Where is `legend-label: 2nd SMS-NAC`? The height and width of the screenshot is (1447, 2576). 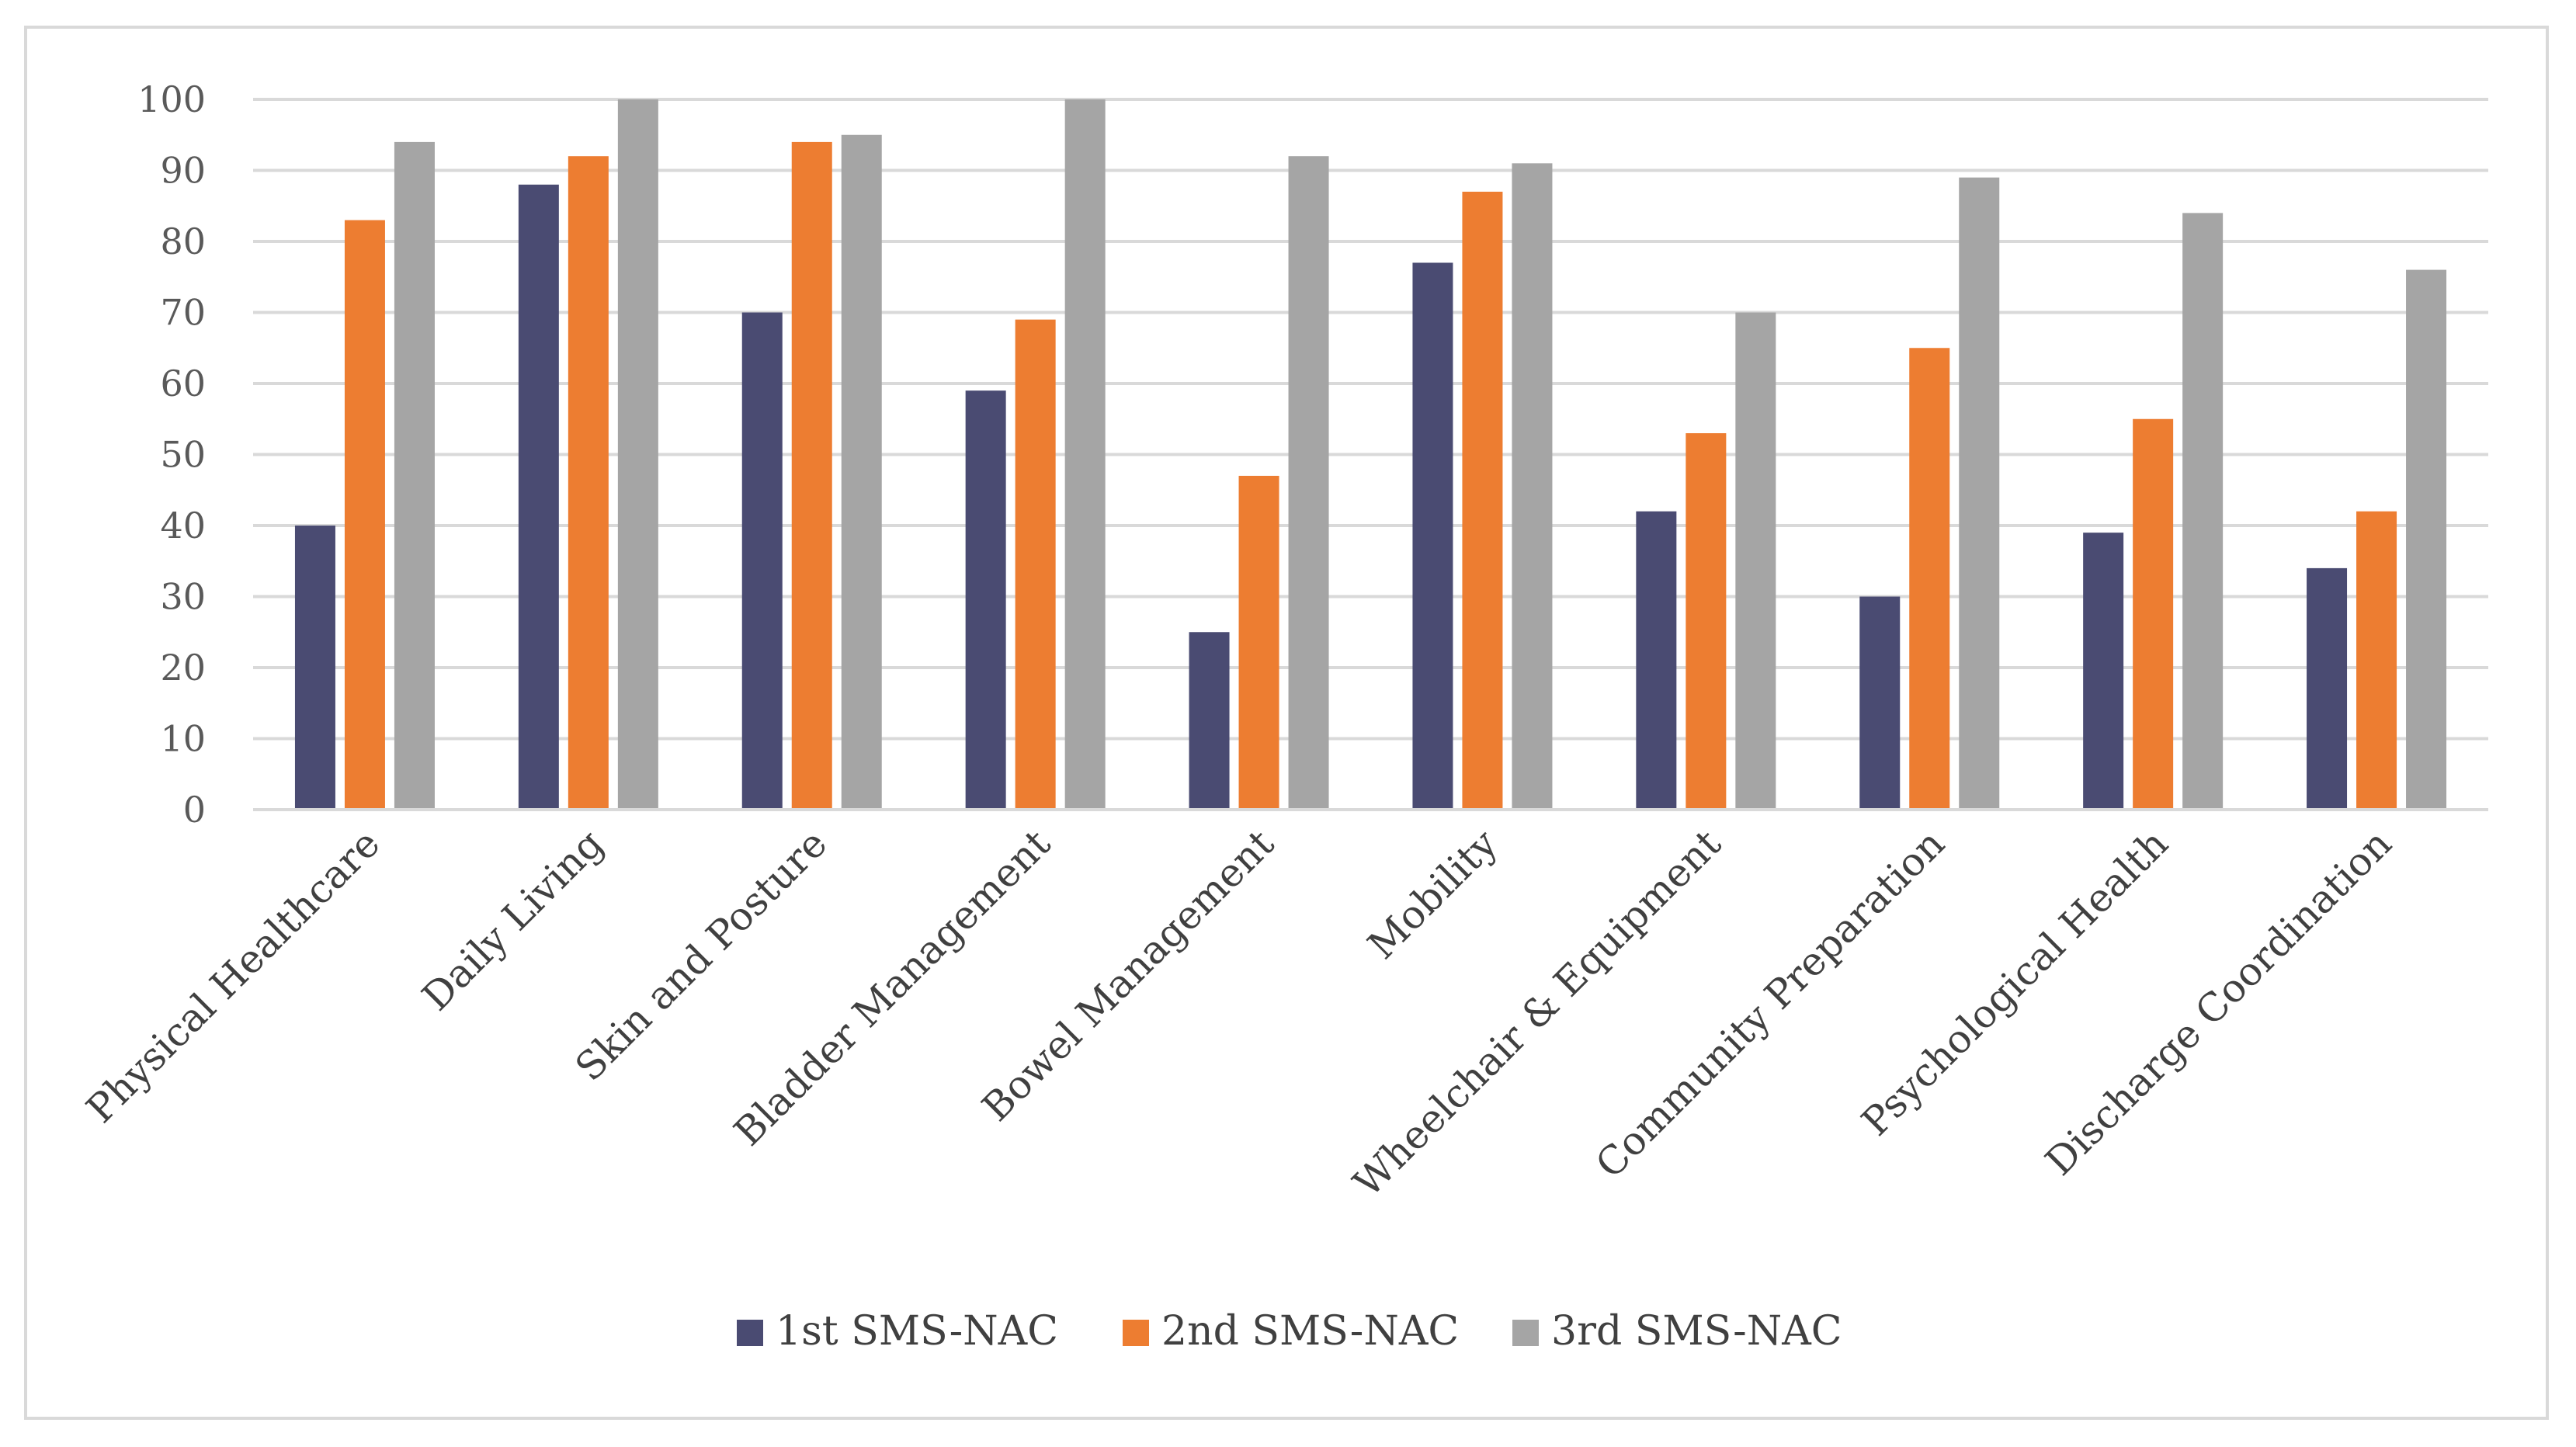
legend-label: 2nd SMS-NAC is located at coordinates (1310, 1331).